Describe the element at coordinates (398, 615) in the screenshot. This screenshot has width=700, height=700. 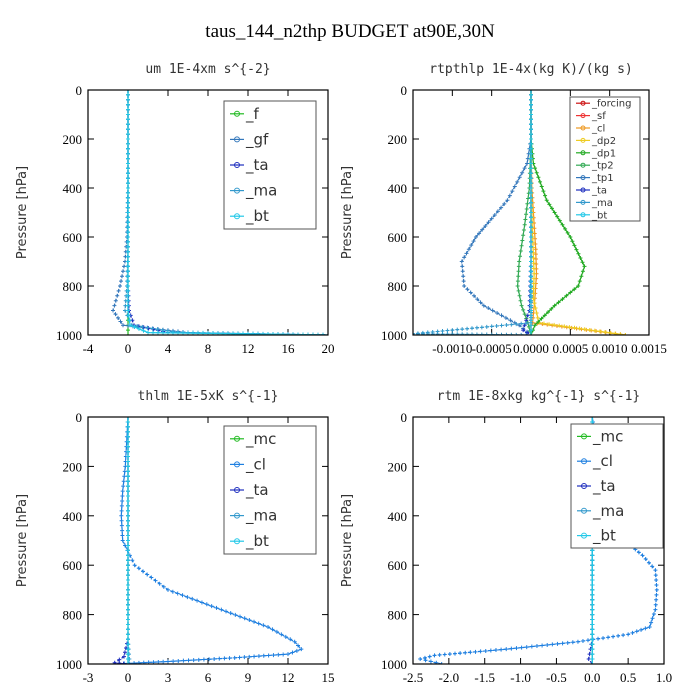
I see `y-tick-label: 800` at that location.